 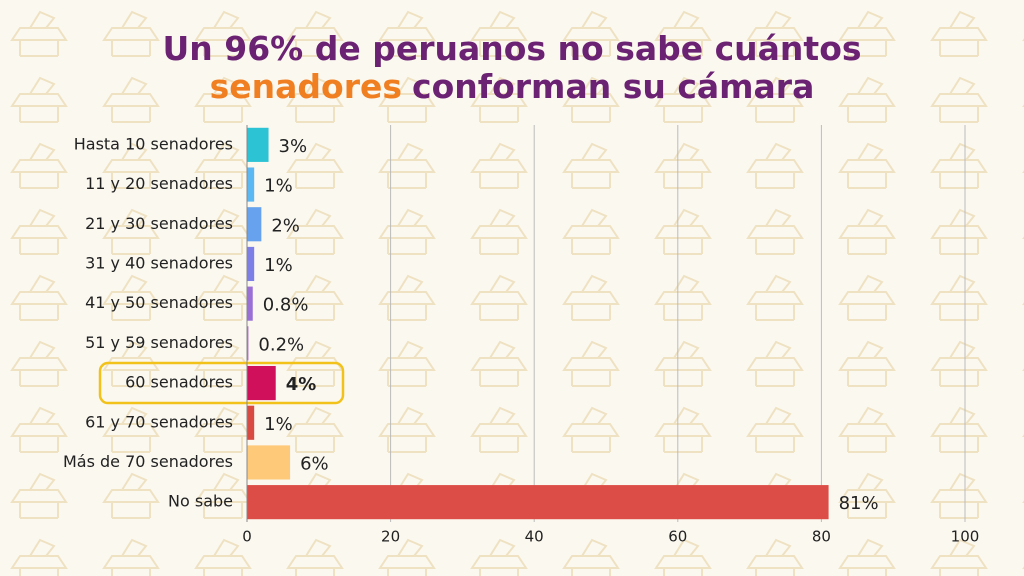 I want to click on value-label: 4%, so click(x=301, y=384).